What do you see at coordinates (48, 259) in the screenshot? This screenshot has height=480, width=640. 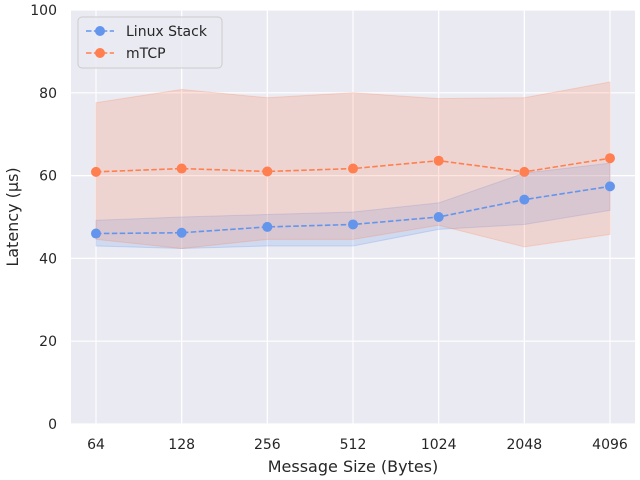 I see `y-tick-label: 40` at bounding box center [48, 259].